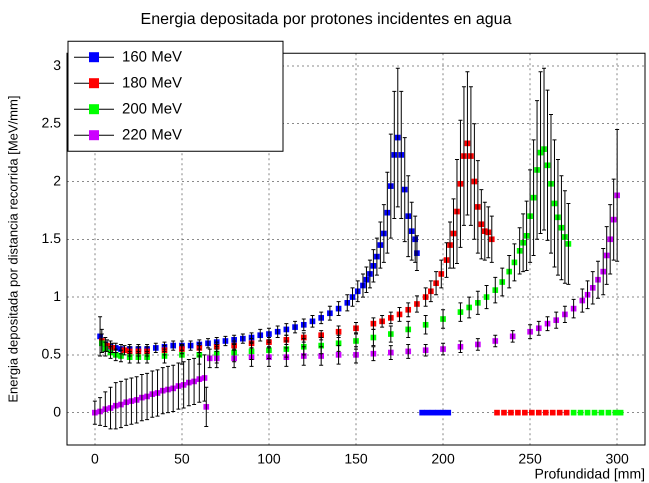  What do you see at coordinates (152, 57) in the screenshot?
I see `legend-label: 160 MeV` at bounding box center [152, 57].